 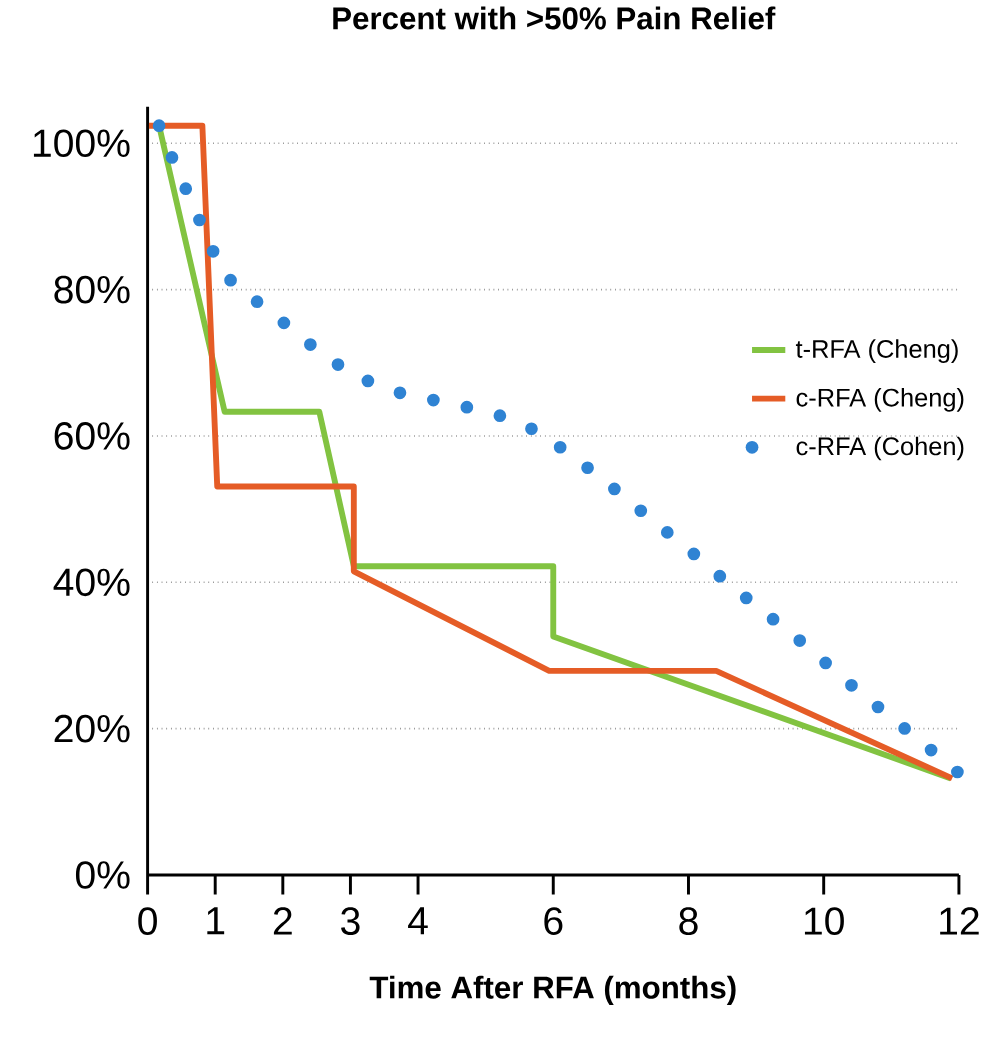 I want to click on y-tick-label: 20%, so click(x=92, y=728).